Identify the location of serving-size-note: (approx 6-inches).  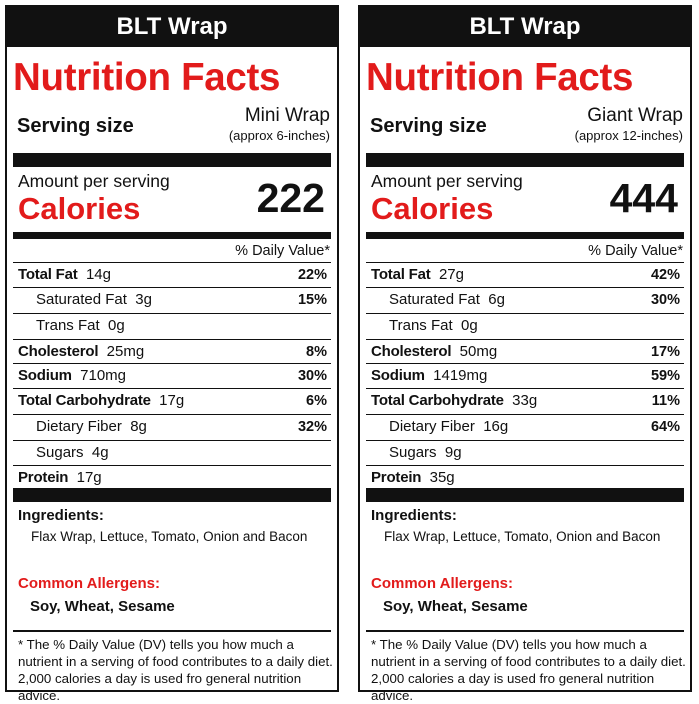
(279, 135).